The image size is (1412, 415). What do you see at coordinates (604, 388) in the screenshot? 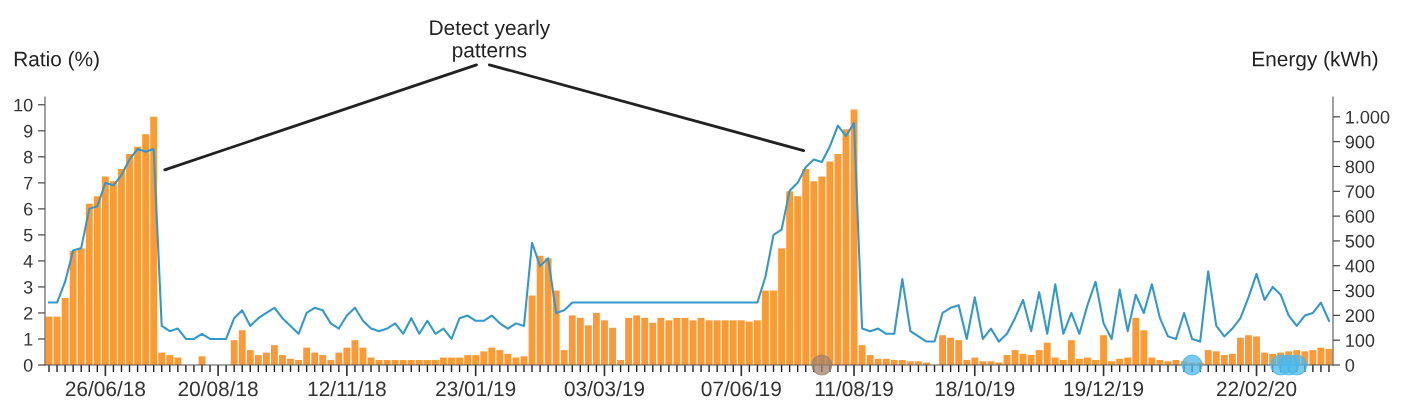
I see `x-tick-label: 03/03/19` at bounding box center [604, 388].